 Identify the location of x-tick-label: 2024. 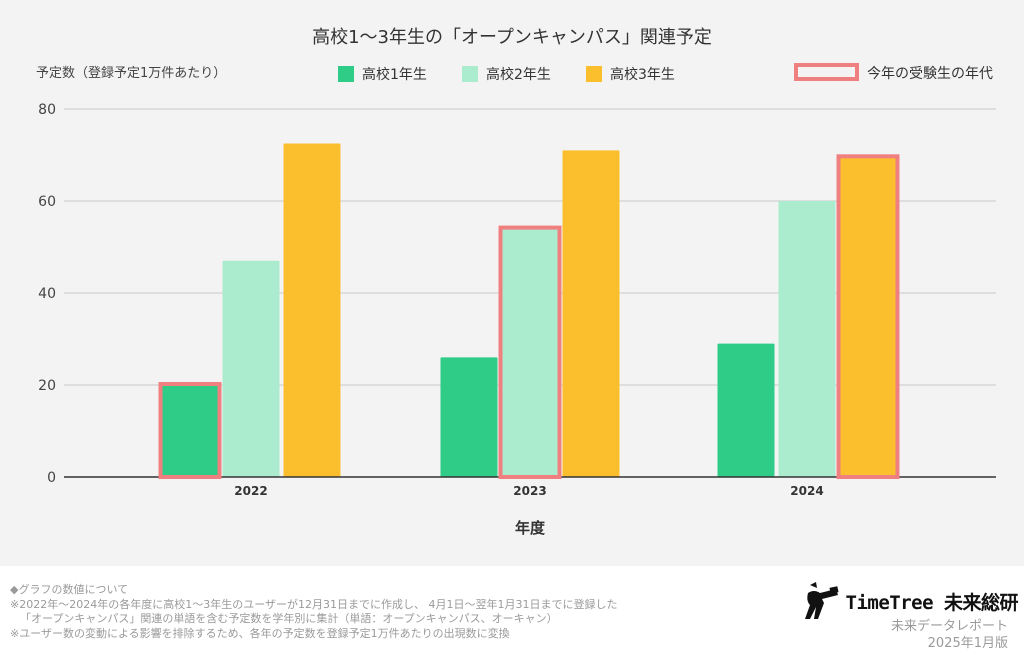
(806, 491).